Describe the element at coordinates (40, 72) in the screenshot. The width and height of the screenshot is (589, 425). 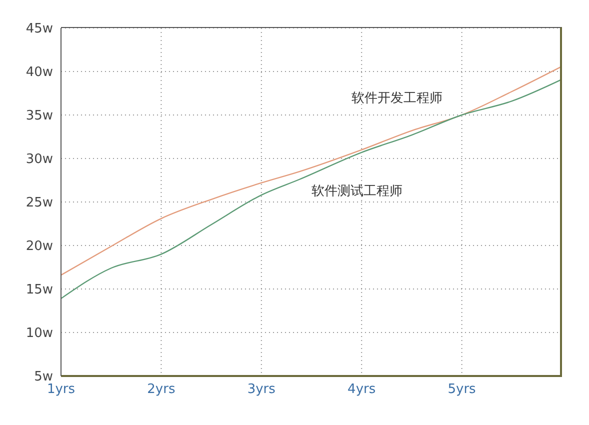
I see `y-tick-label: 40w` at that location.